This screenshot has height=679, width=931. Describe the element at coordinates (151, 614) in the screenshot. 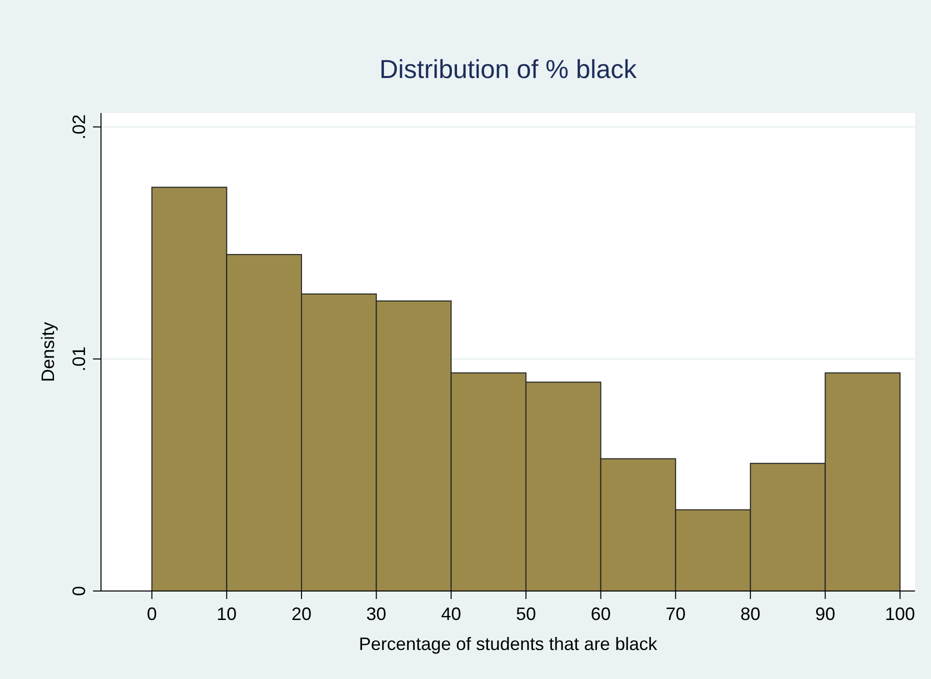

I see `x-tick-label: 0` at that location.